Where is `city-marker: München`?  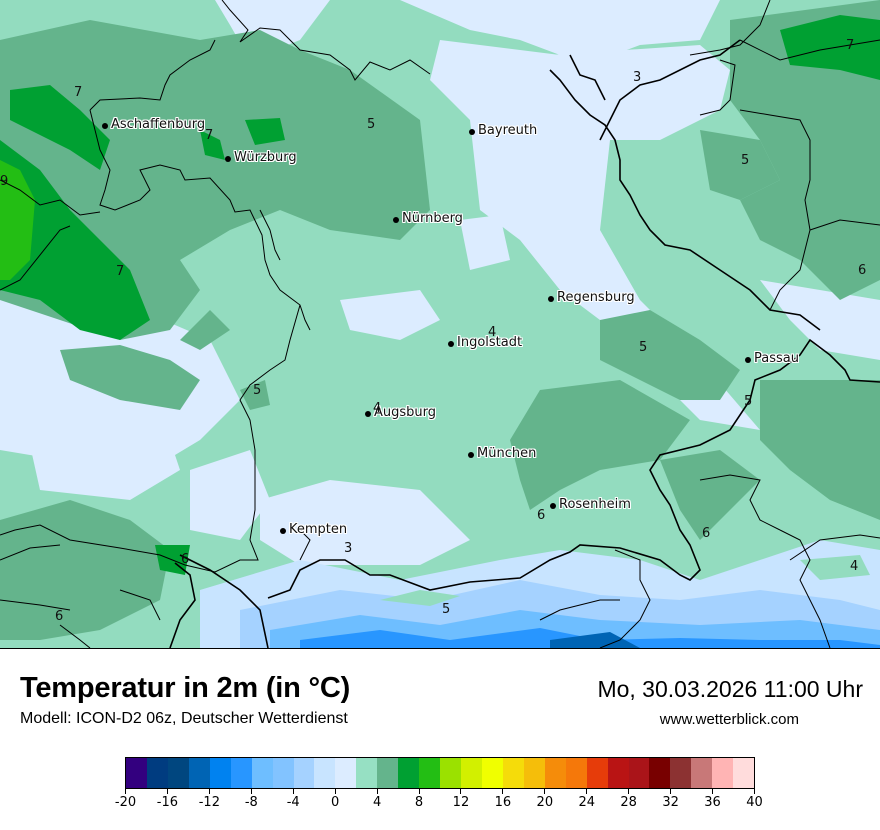 city-marker: München is located at coordinates (502, 453).